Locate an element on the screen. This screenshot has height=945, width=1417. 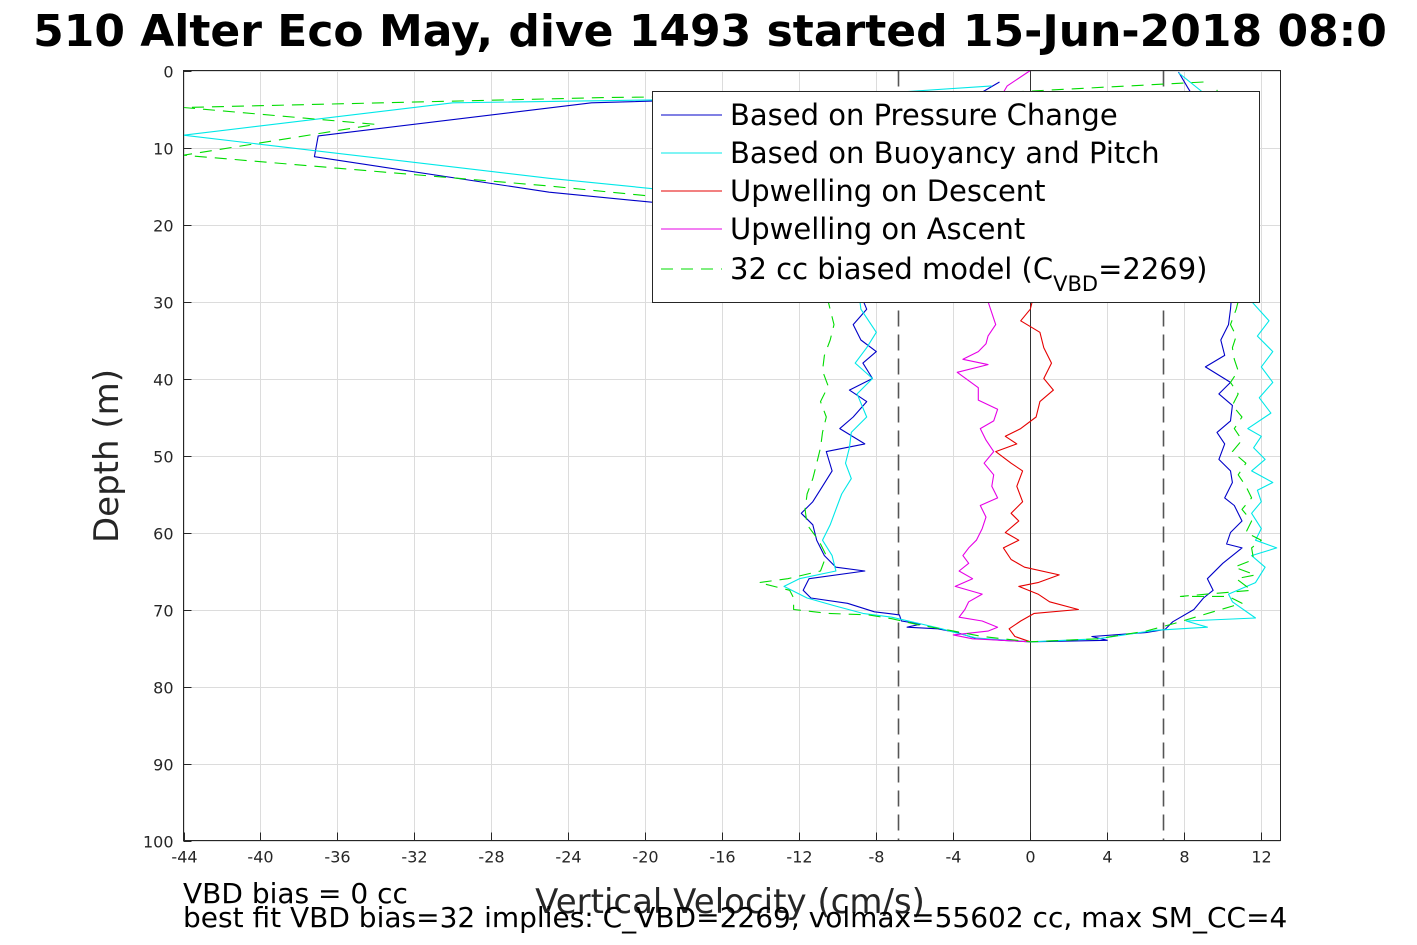
x-tick-label: 4 is located at coordinates (1107, 857).